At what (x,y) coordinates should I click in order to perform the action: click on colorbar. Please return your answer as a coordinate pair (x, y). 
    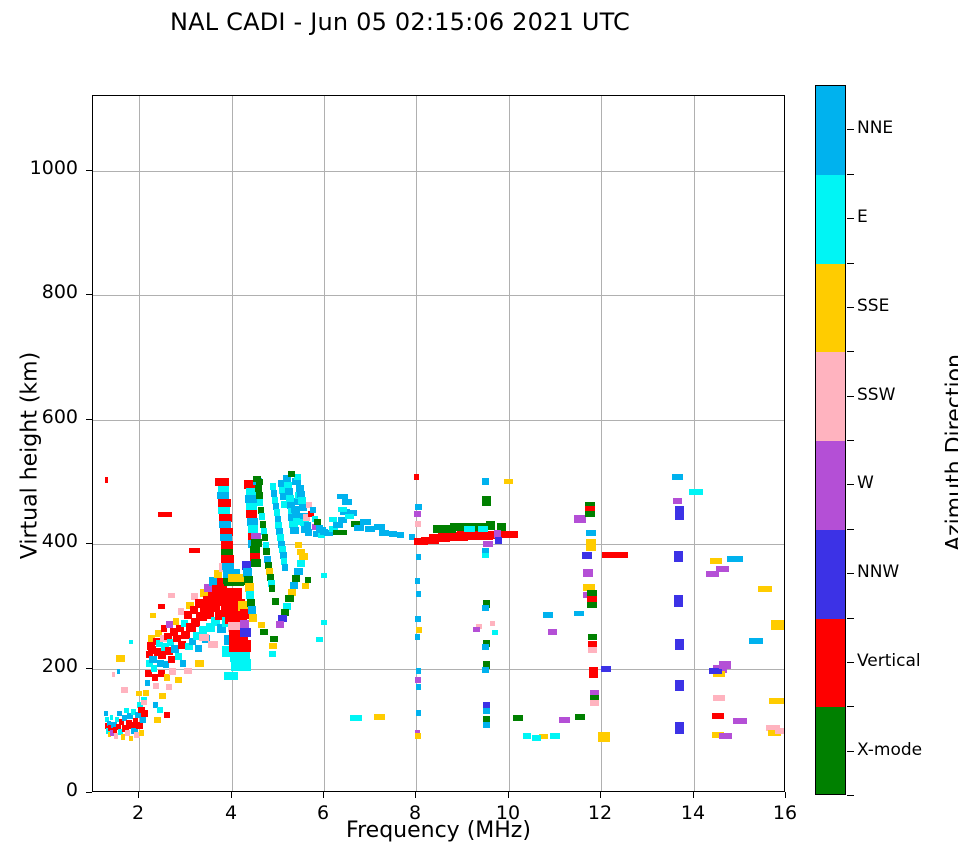
    Looking at the image, I should click on (830, 440).